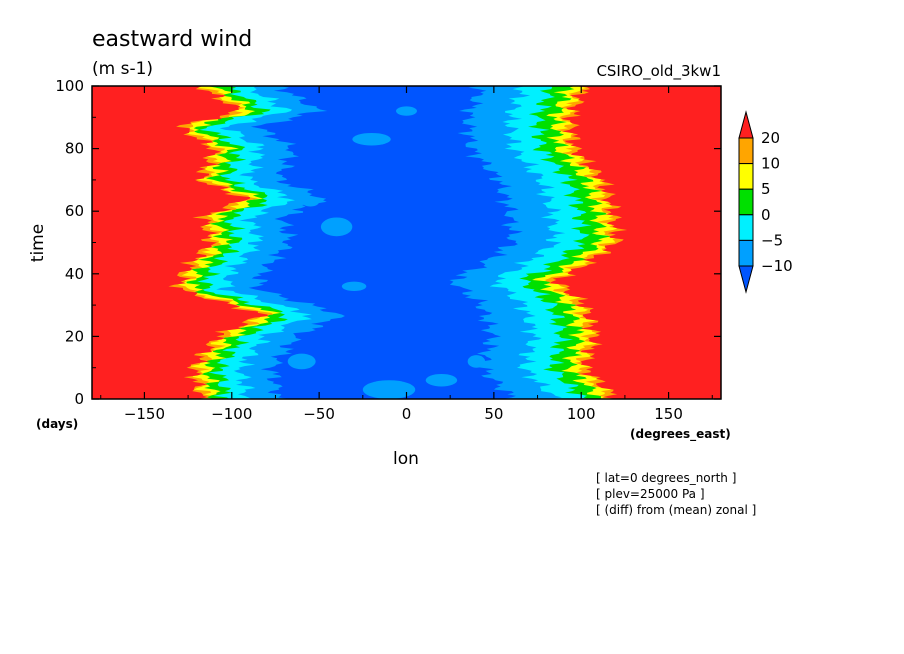  I want to click on y-tick-label-0: 0, so click(79, 399).